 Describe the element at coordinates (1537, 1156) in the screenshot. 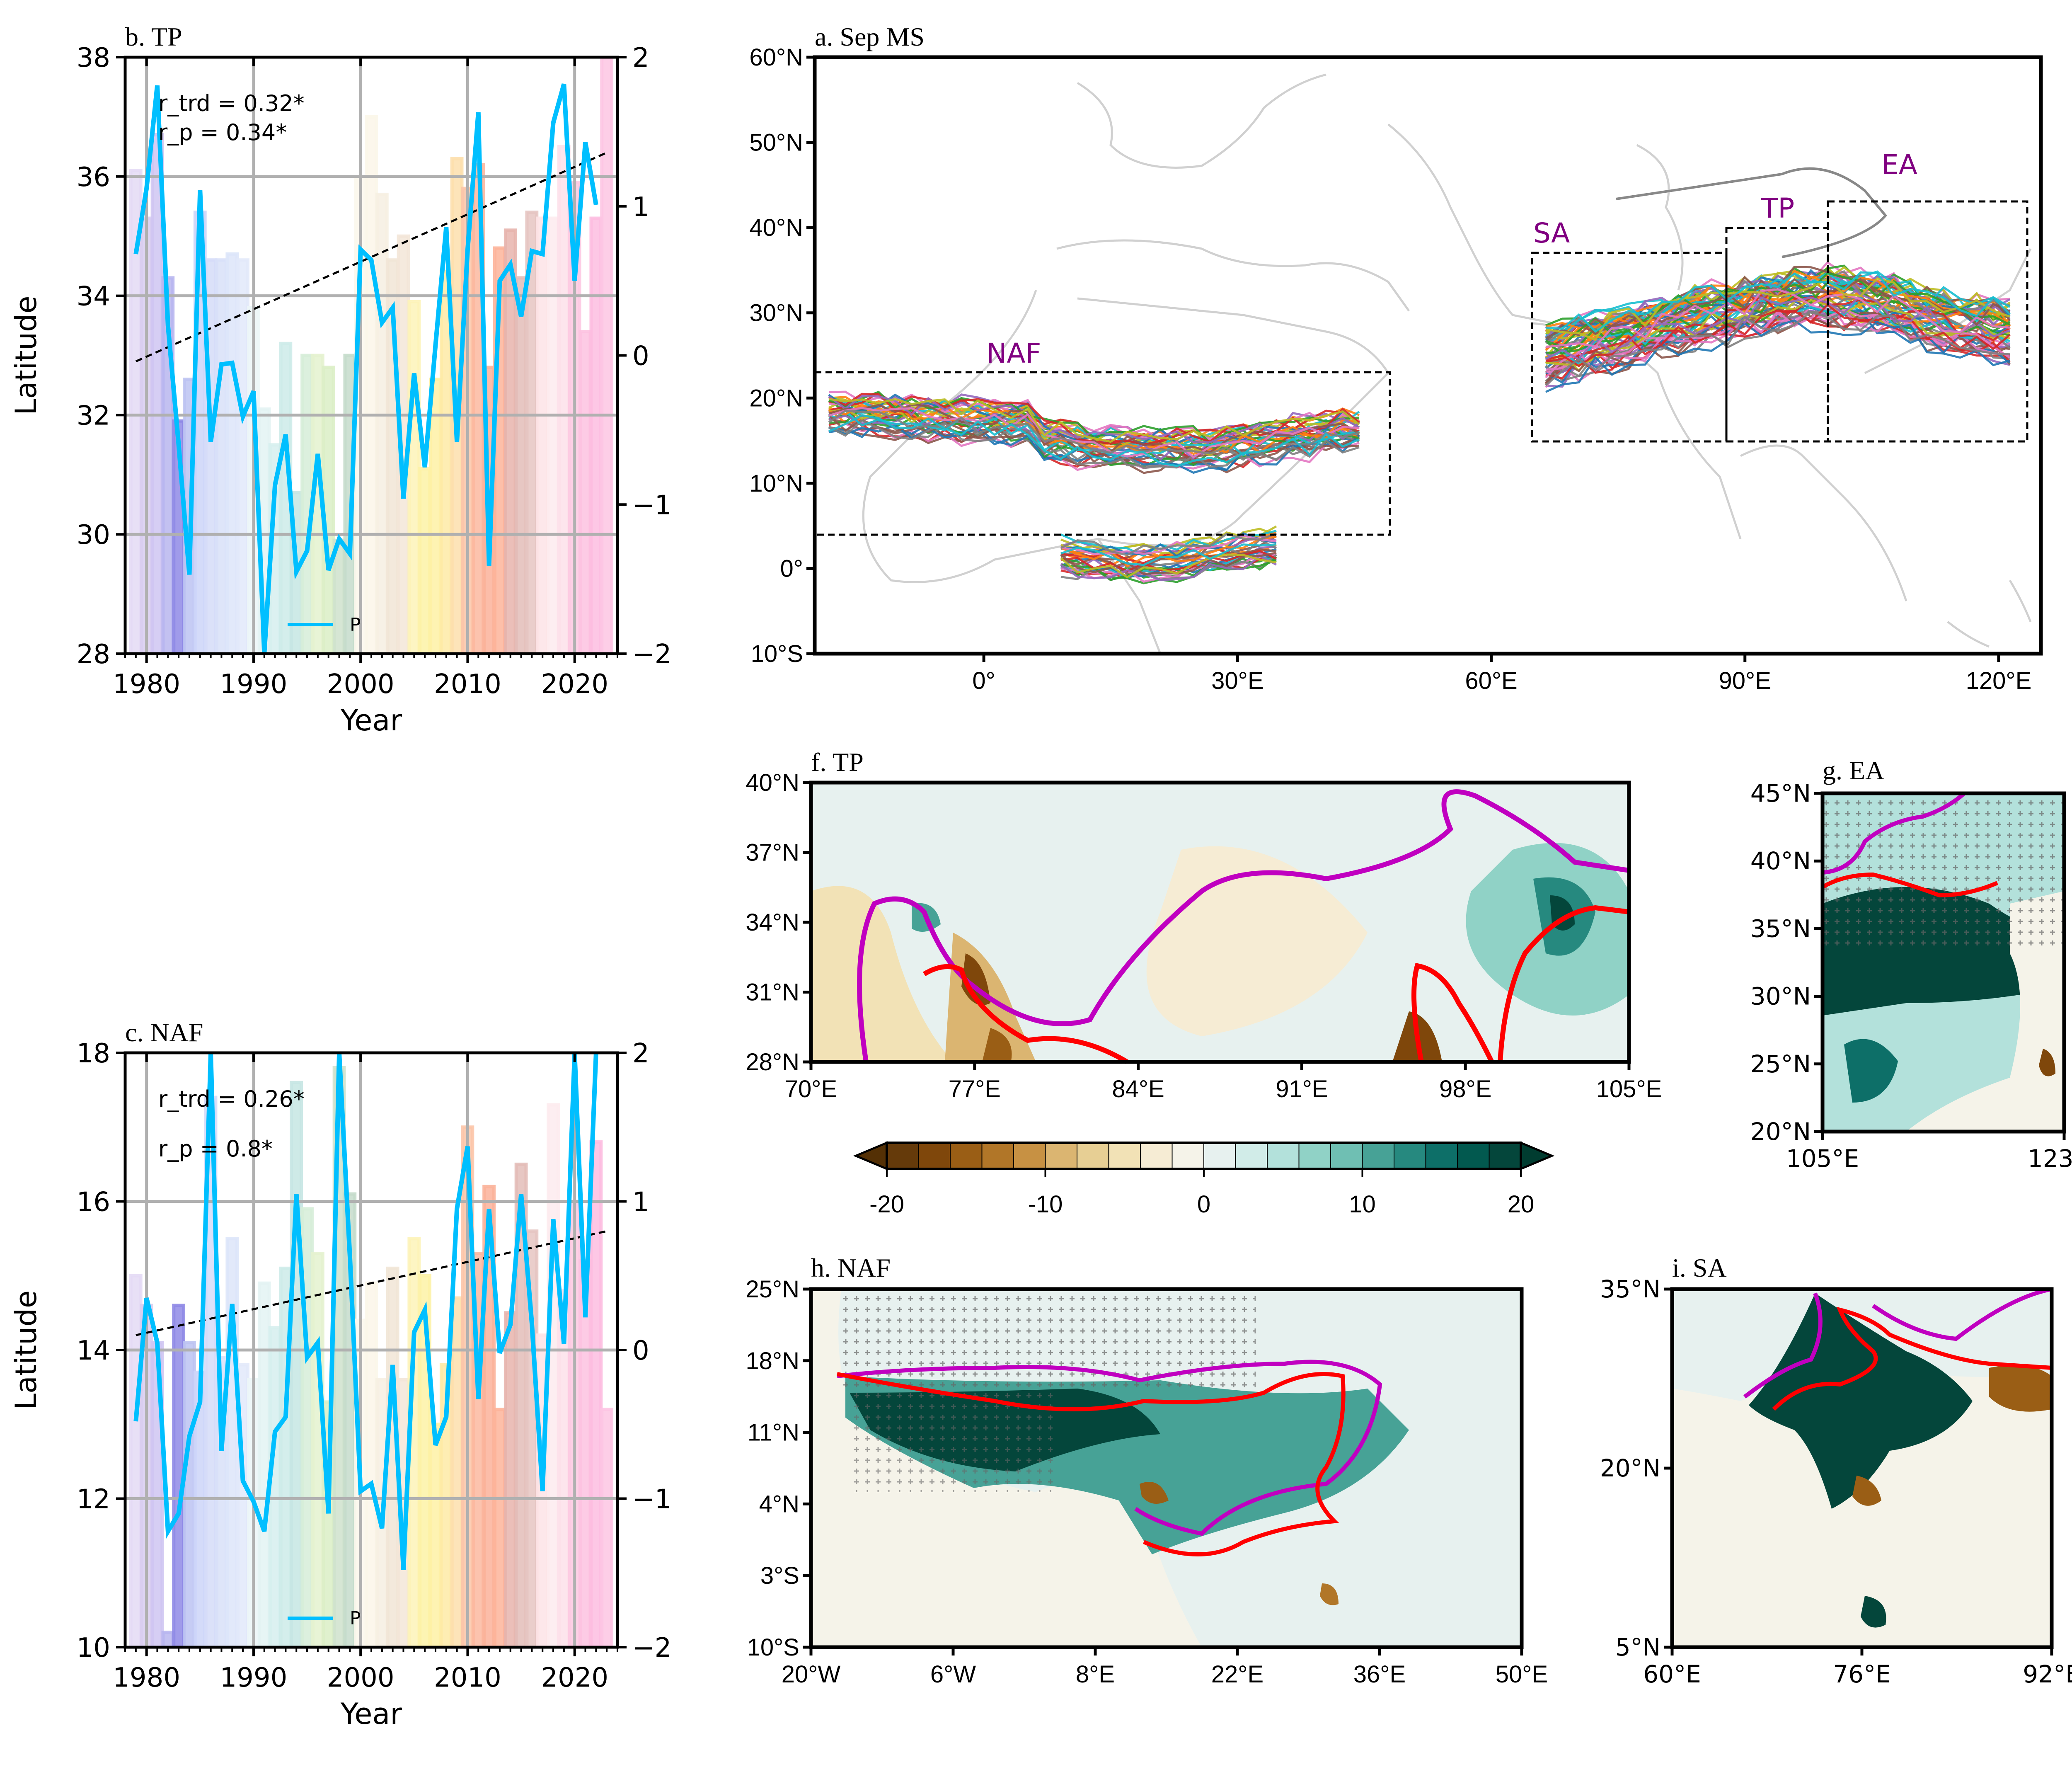

I see `colorbar-extend-high` at that location.